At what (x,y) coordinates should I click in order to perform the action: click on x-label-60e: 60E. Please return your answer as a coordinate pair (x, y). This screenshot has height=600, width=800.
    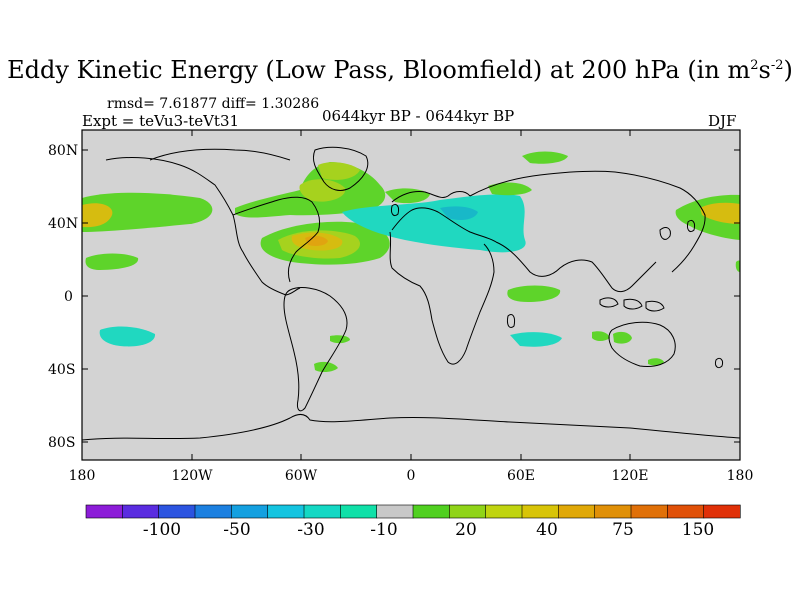
    Looking at the image, I should click on (521, 476).